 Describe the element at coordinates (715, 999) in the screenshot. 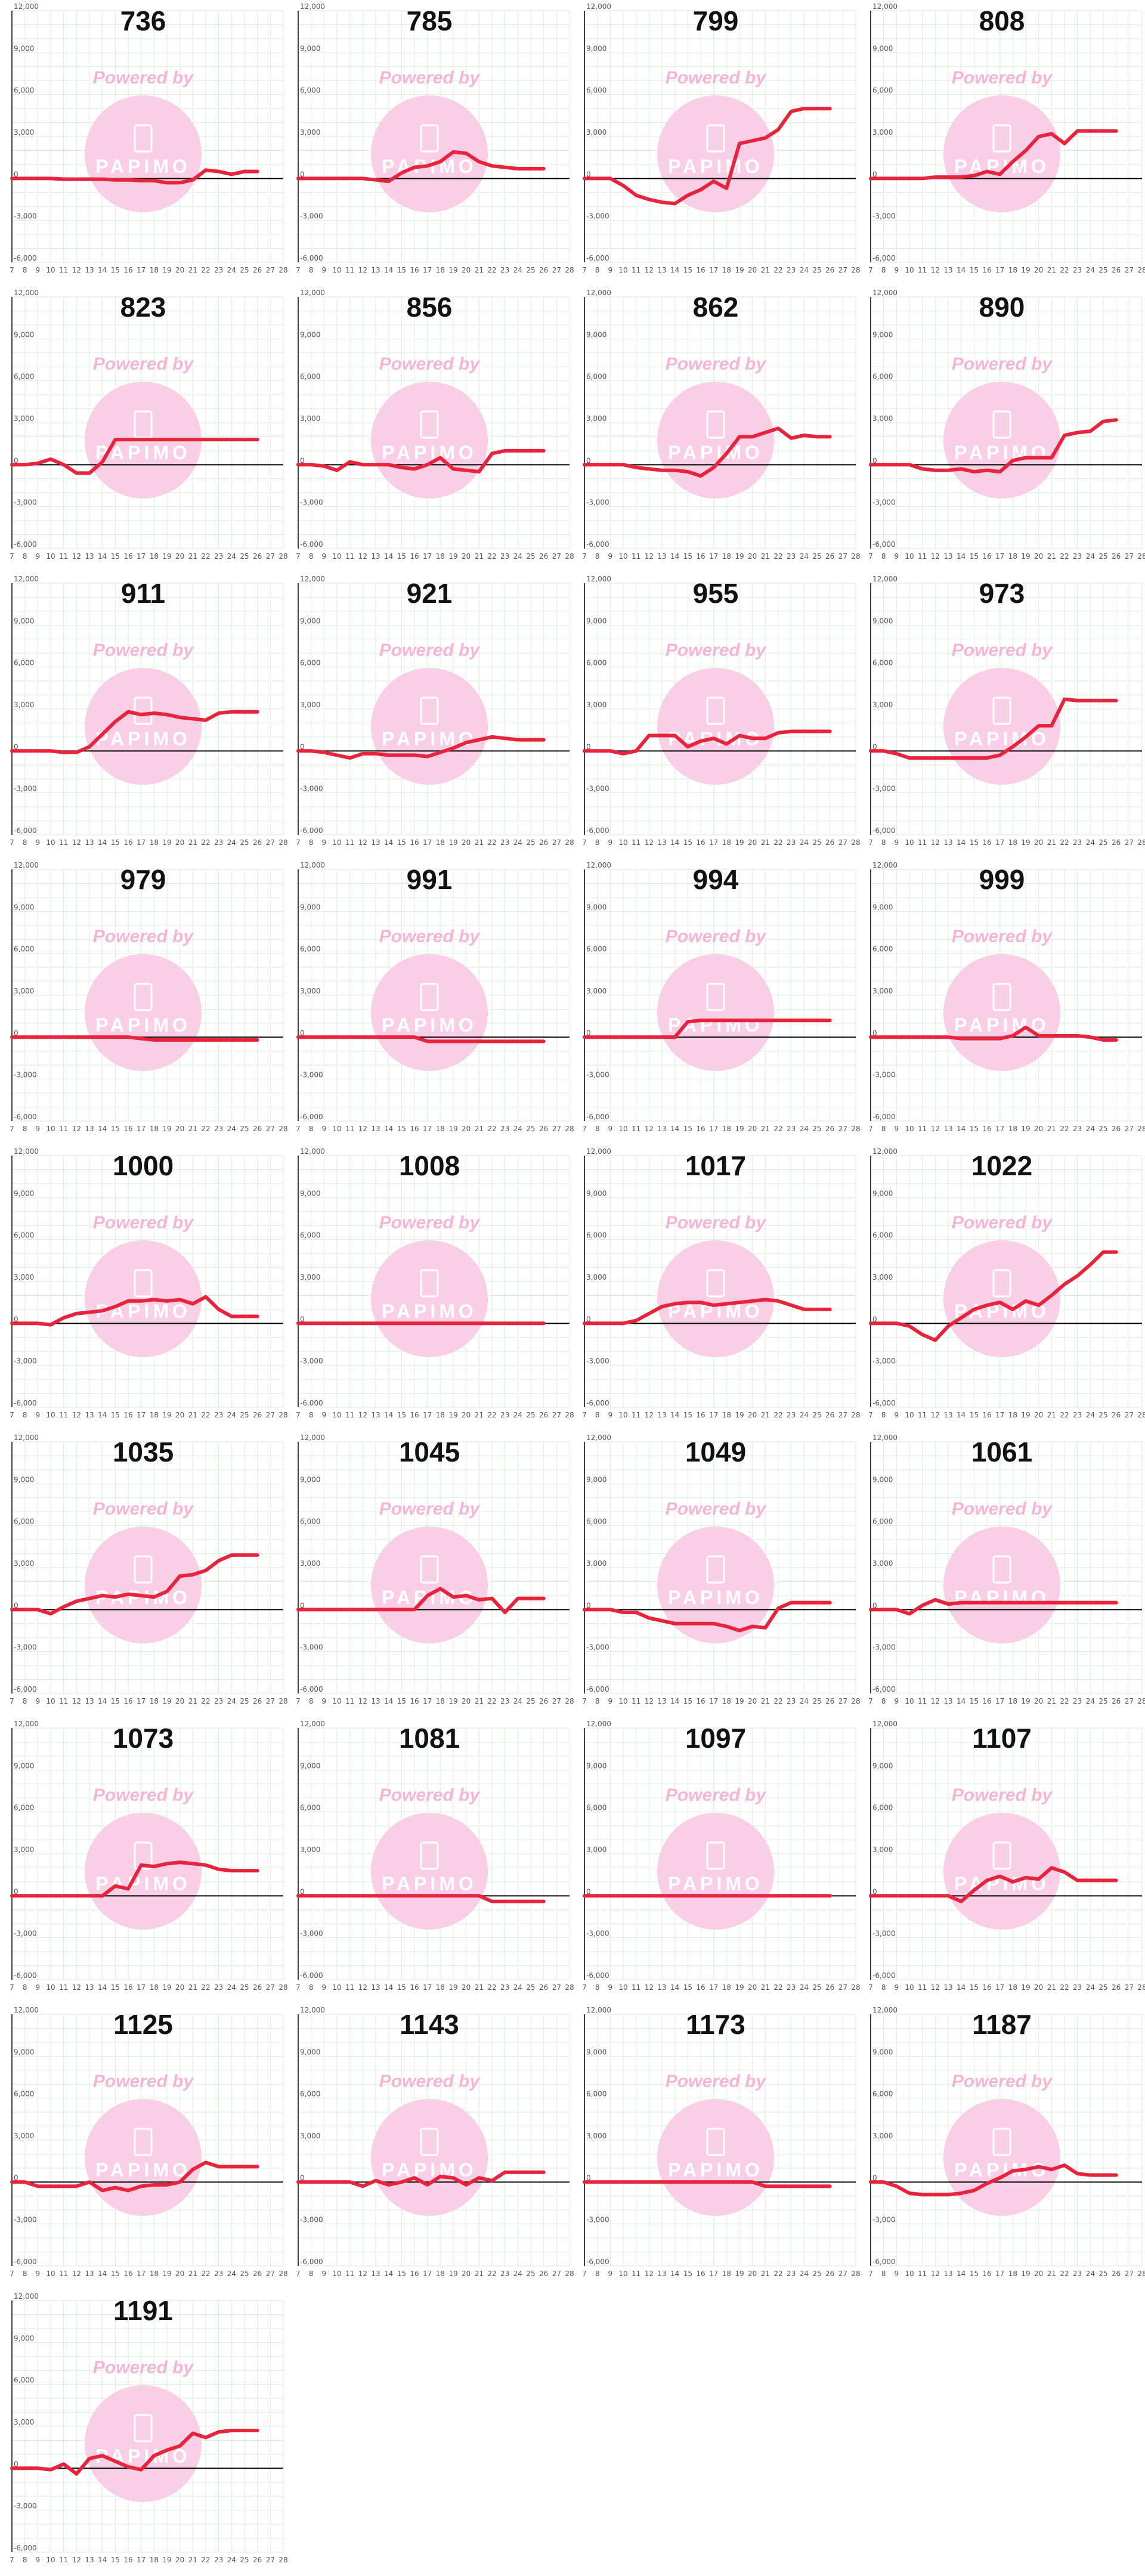

I see `watermark: Powered by PAPIMO` at that location.